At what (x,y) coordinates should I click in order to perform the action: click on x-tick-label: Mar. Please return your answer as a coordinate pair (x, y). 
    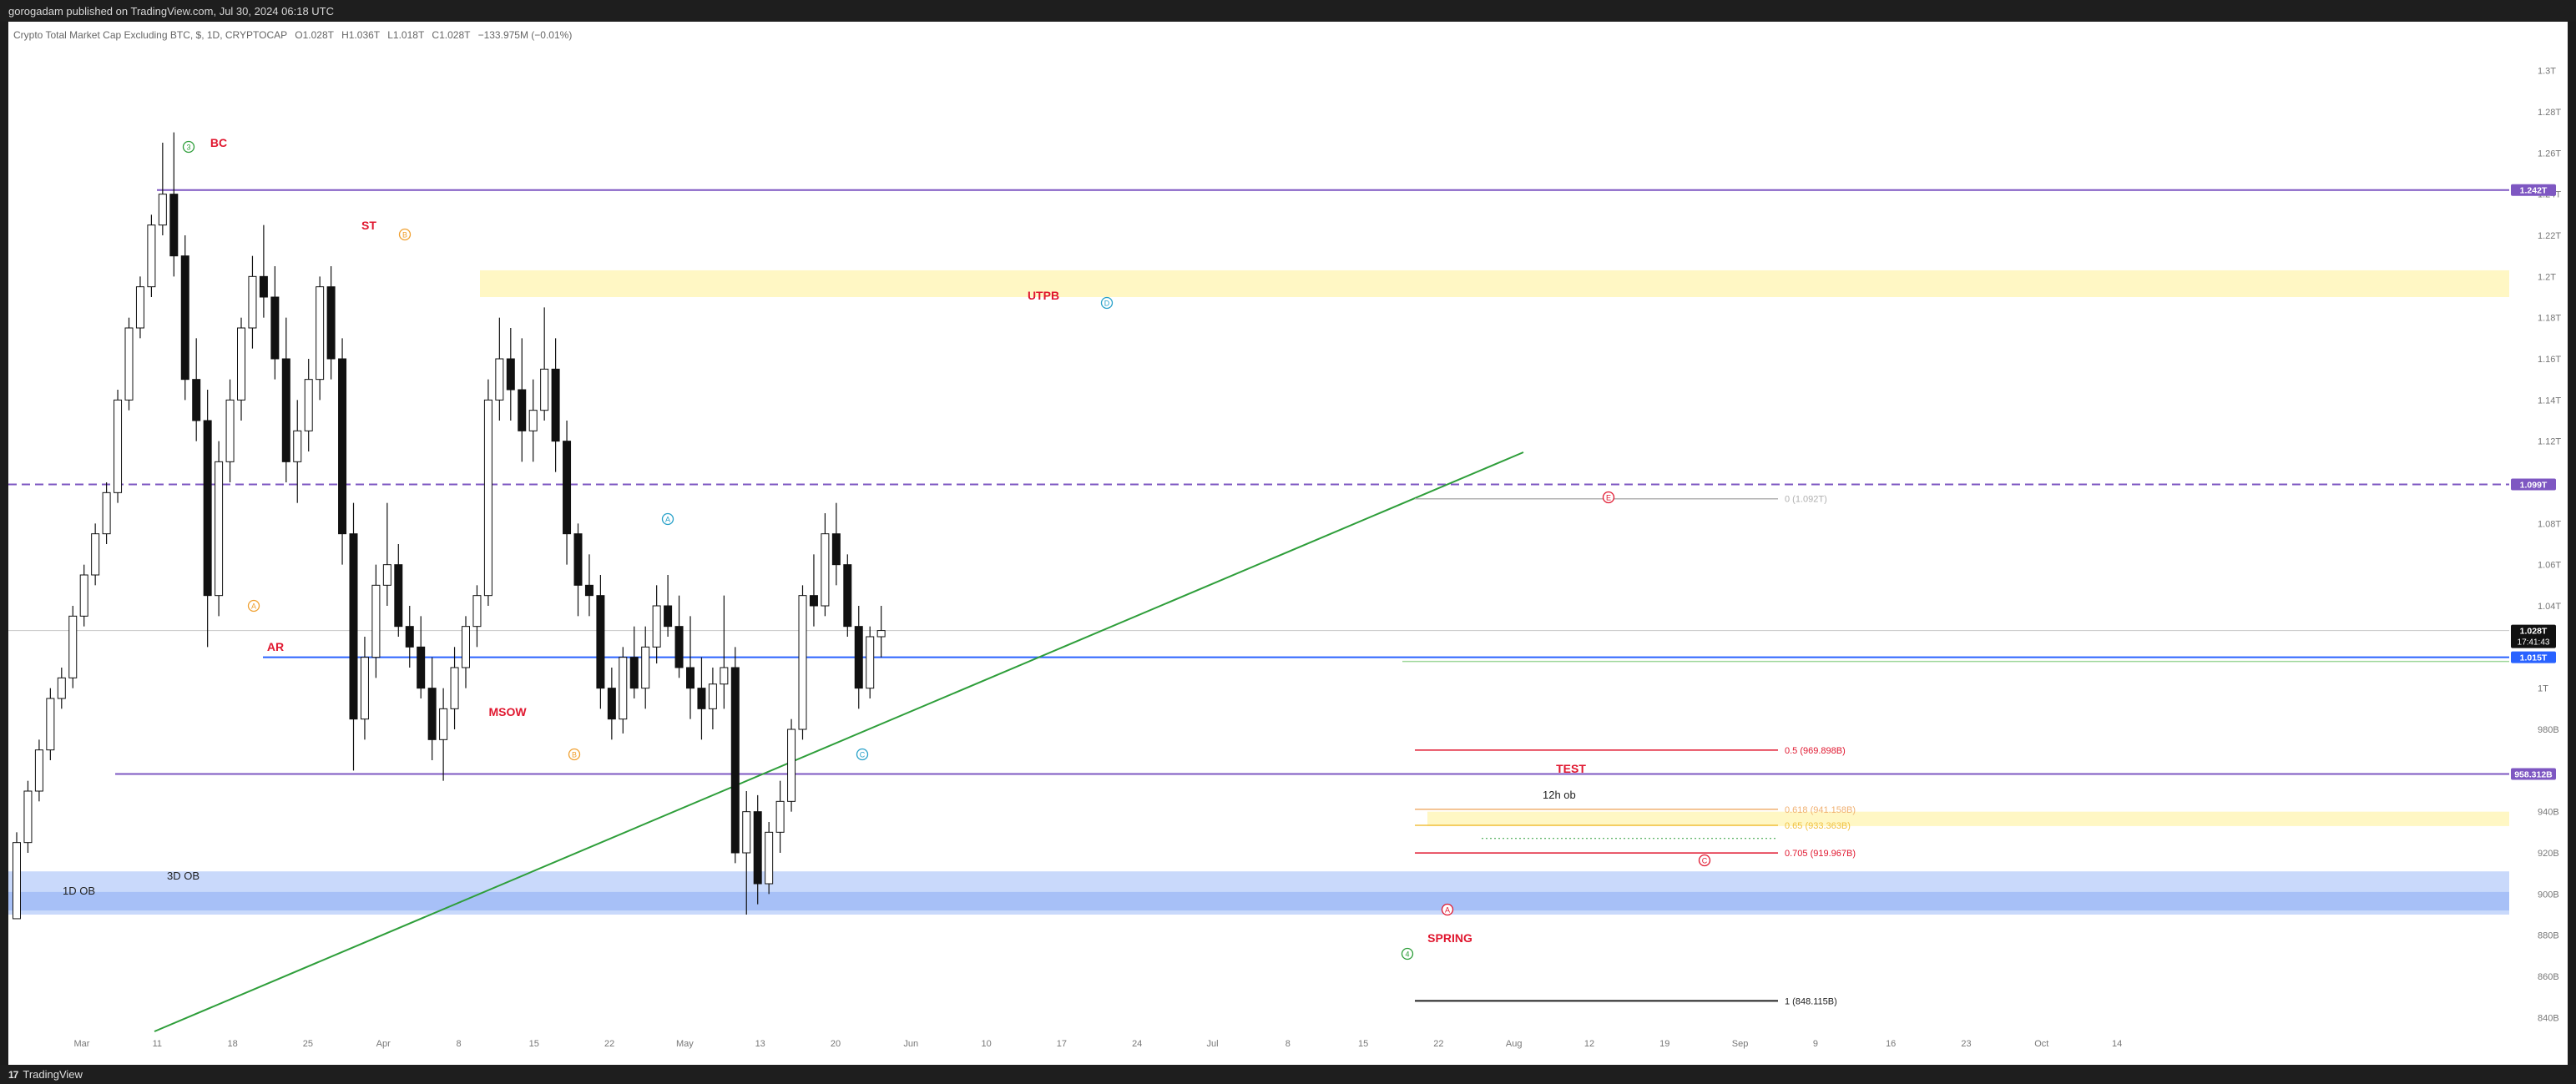
    Looking at the image, I should click on (82, 1044).